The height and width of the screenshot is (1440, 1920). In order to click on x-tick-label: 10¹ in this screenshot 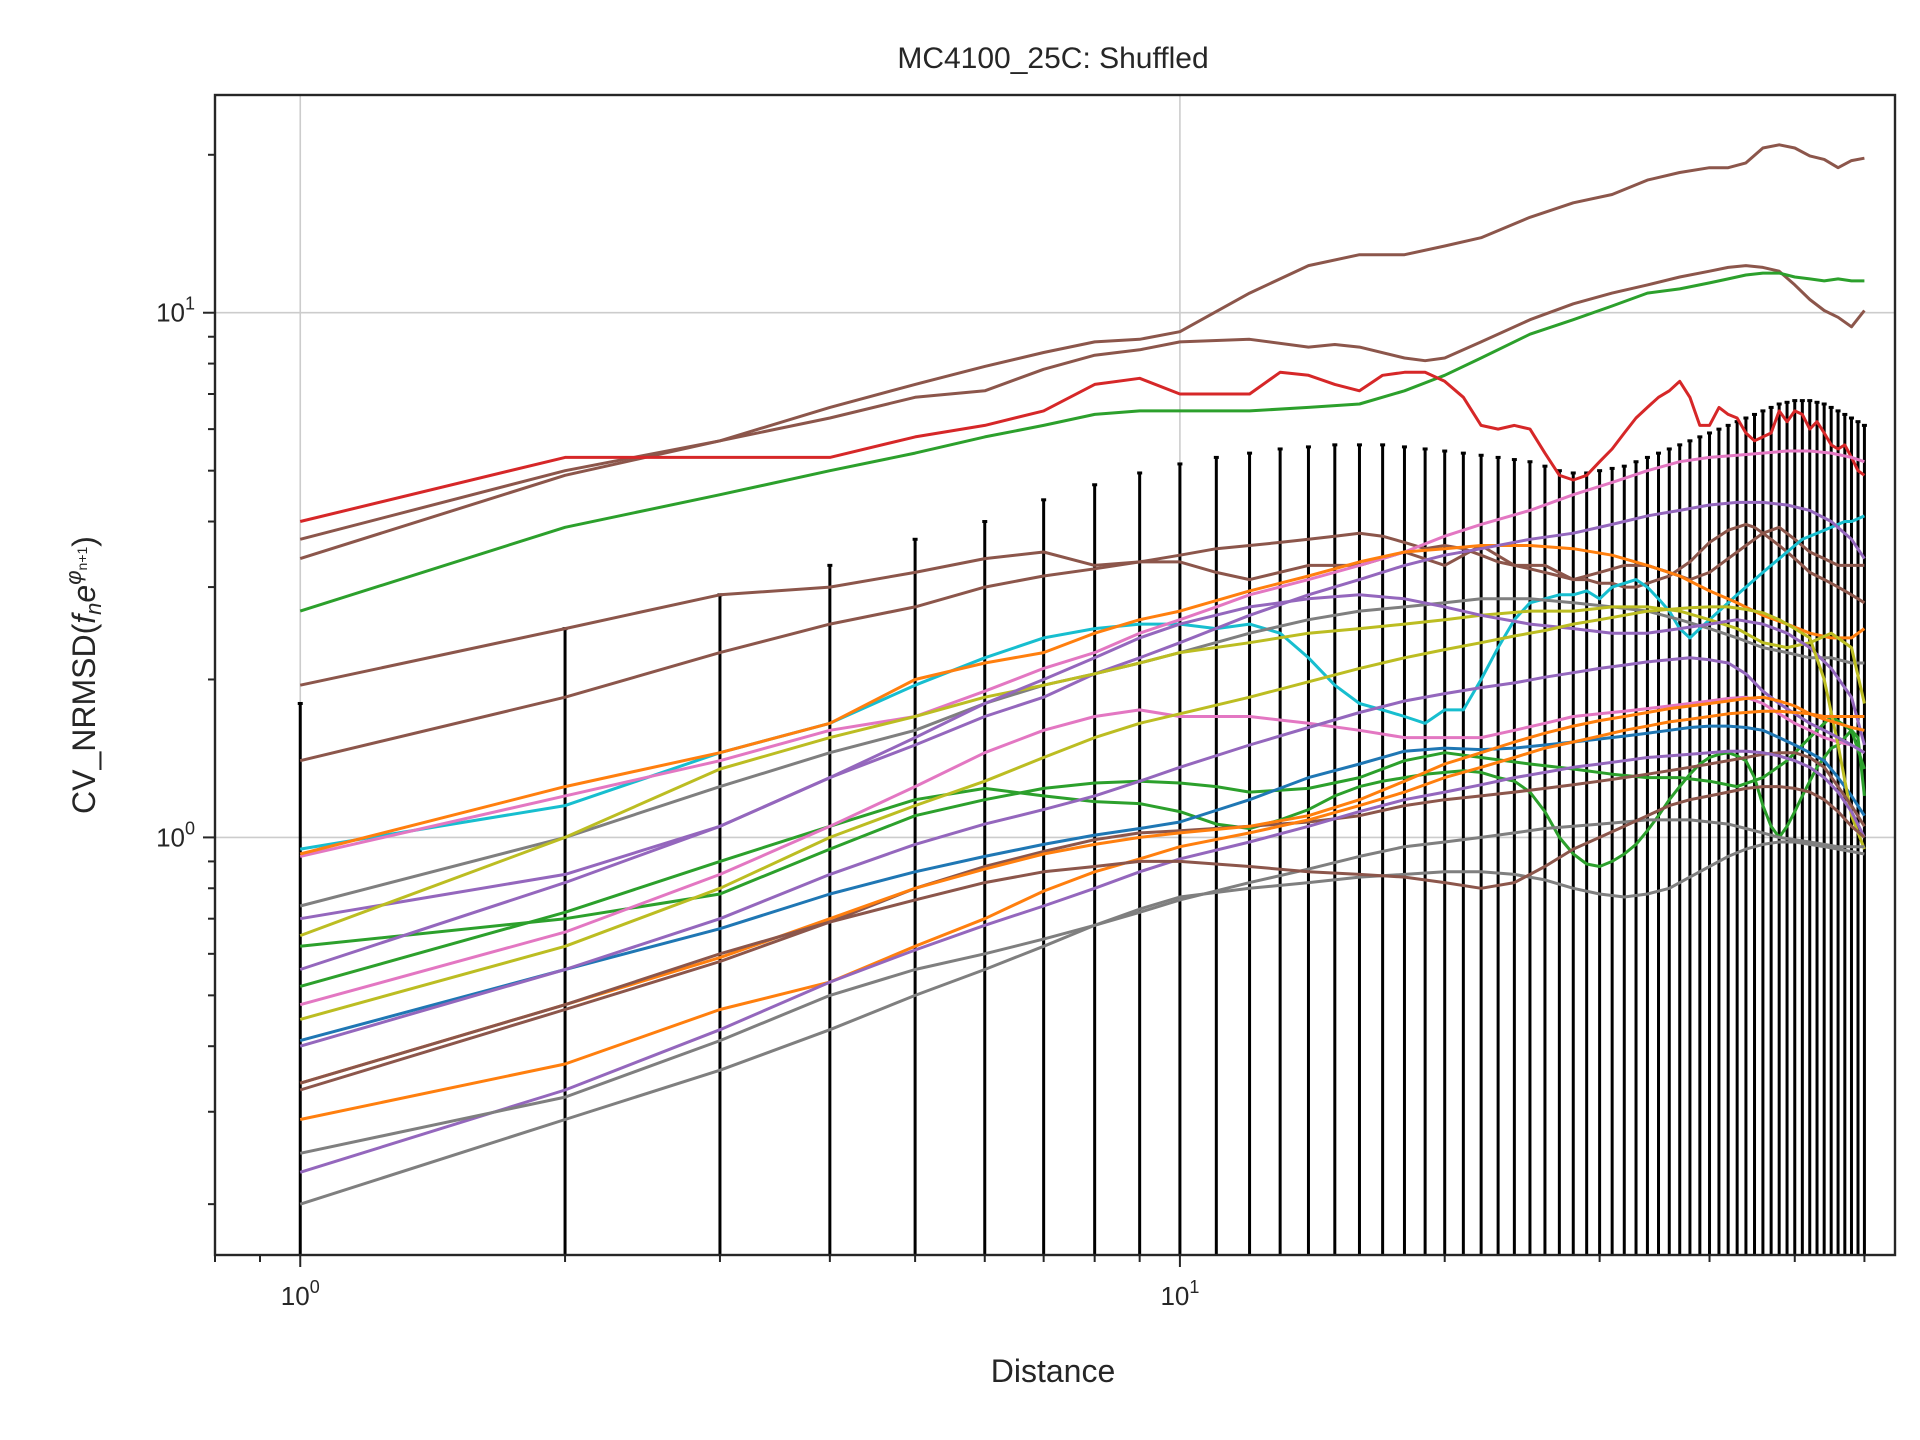, I will do `click(1179, 1294)`.